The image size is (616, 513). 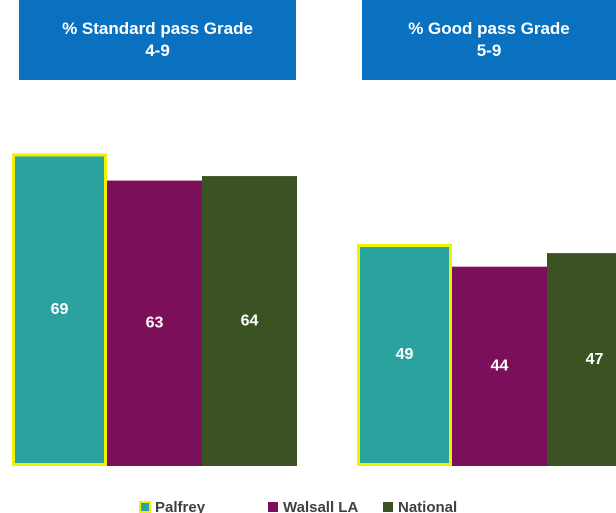 What do you see at coordinates (427, 506) in the screenshot?
I see `legend-label: National` at bounding box center [427, 506].